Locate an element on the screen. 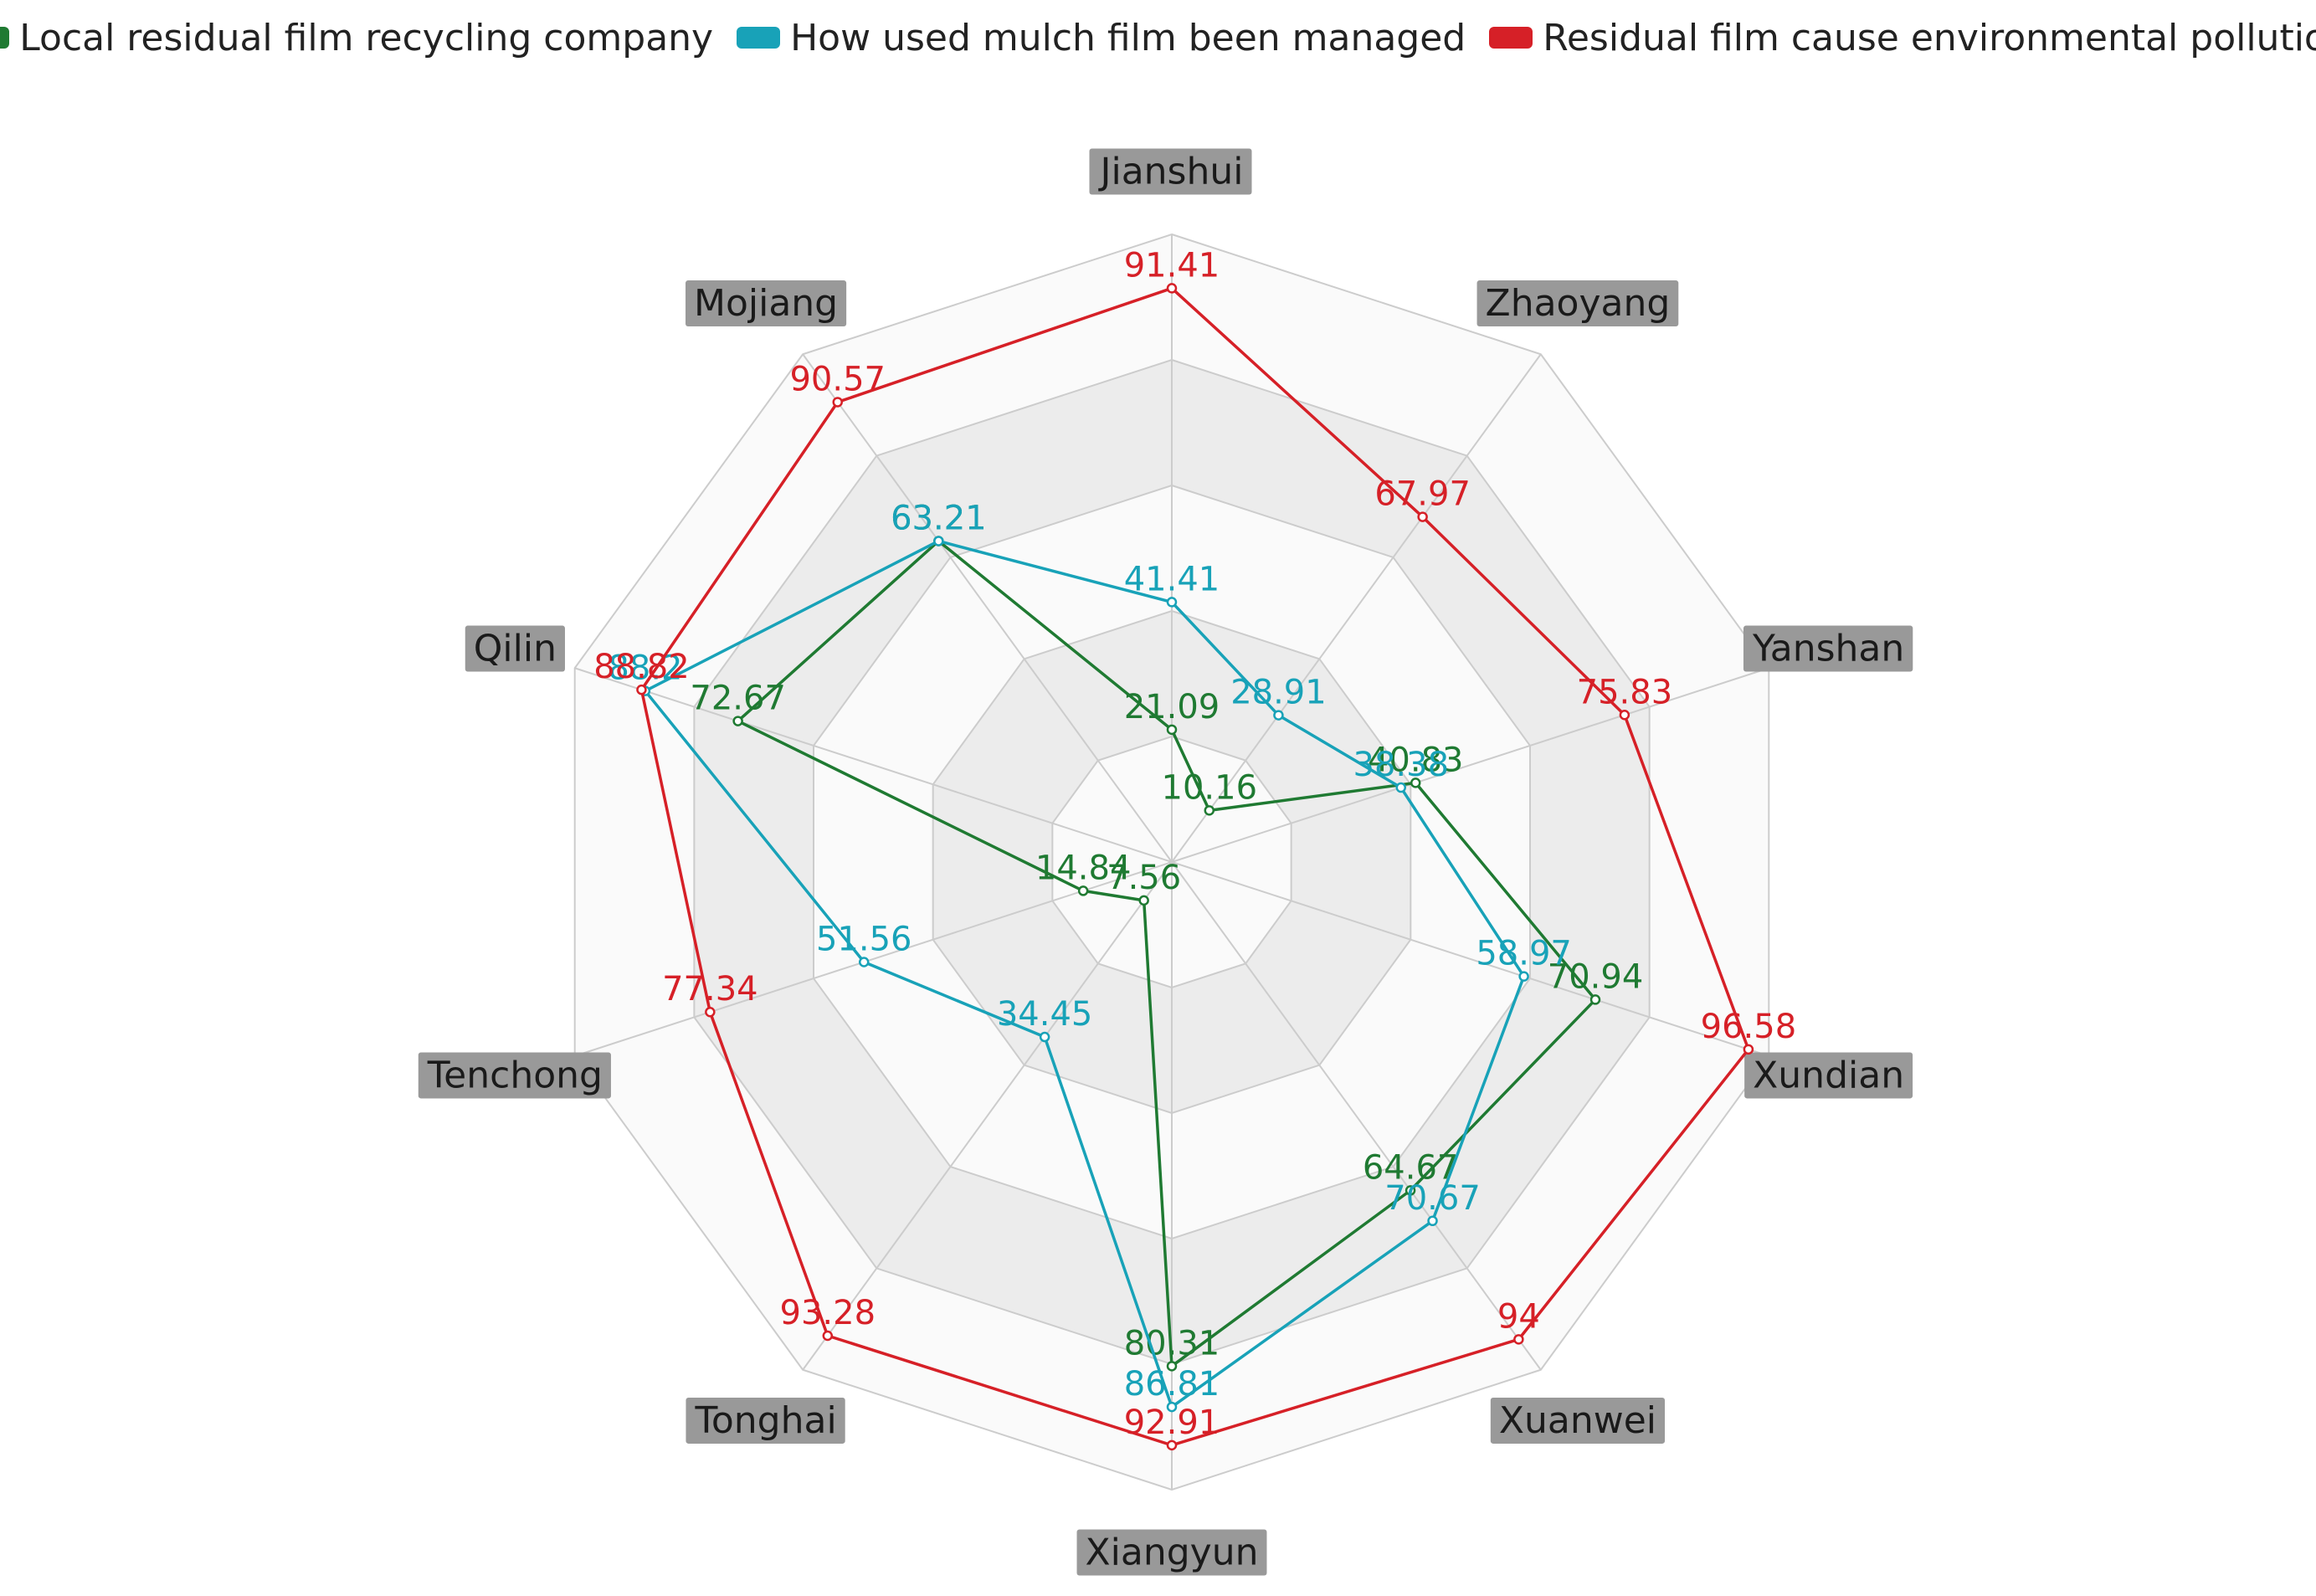 This screenshot has height=1596, width=2316. data-label: 70.67 is located at coordinates (1432, 1198).